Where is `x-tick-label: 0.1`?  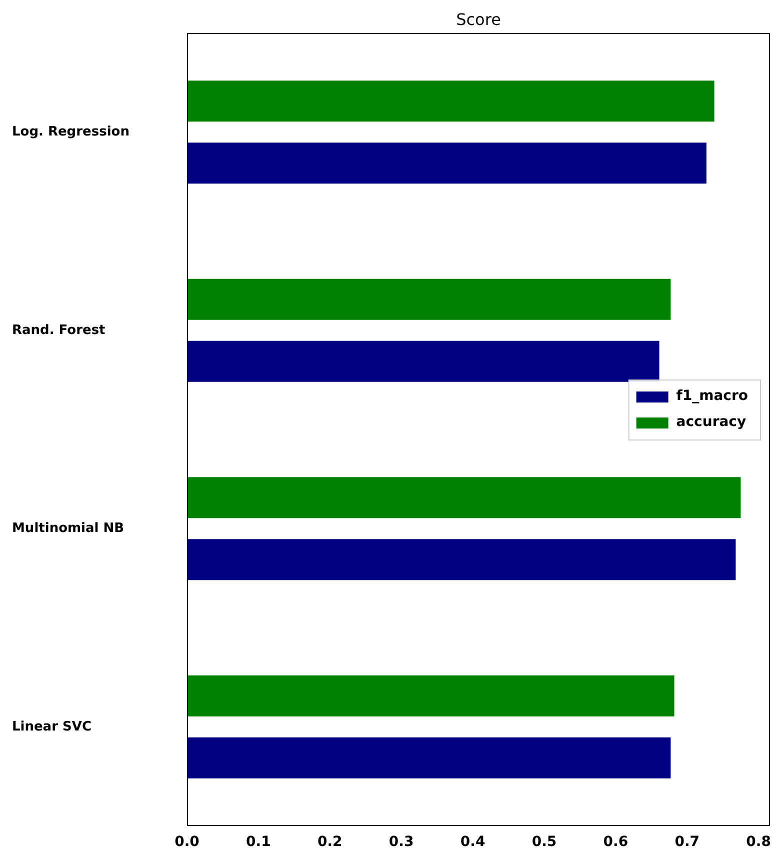 x-tick-label: 0.1 is located at coordinates (258, 842).